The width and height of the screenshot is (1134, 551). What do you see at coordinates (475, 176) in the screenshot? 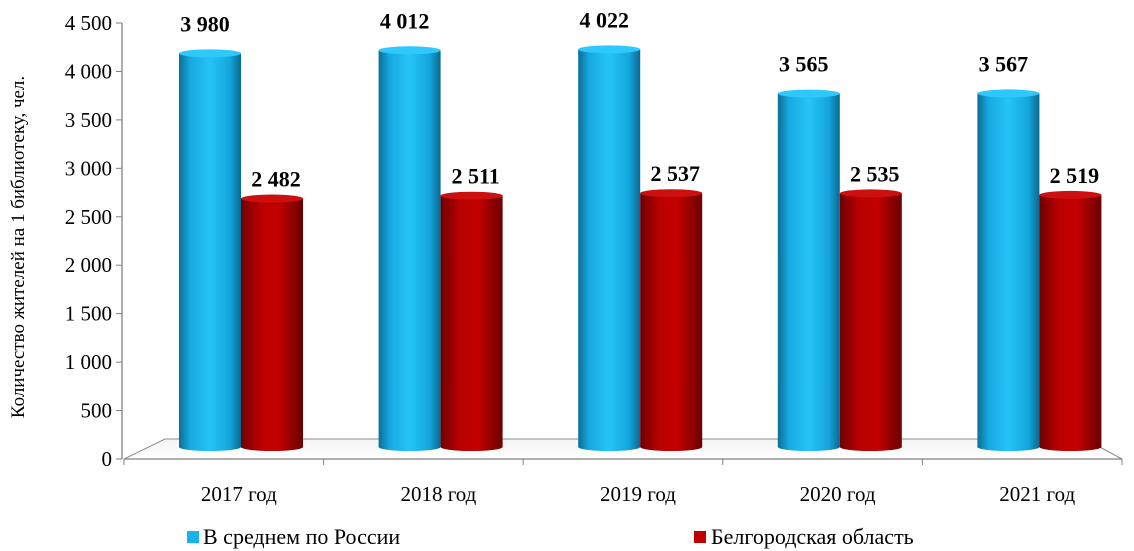
I see `data-label-belgorod: 2 511` at bounding box center [475, 176].